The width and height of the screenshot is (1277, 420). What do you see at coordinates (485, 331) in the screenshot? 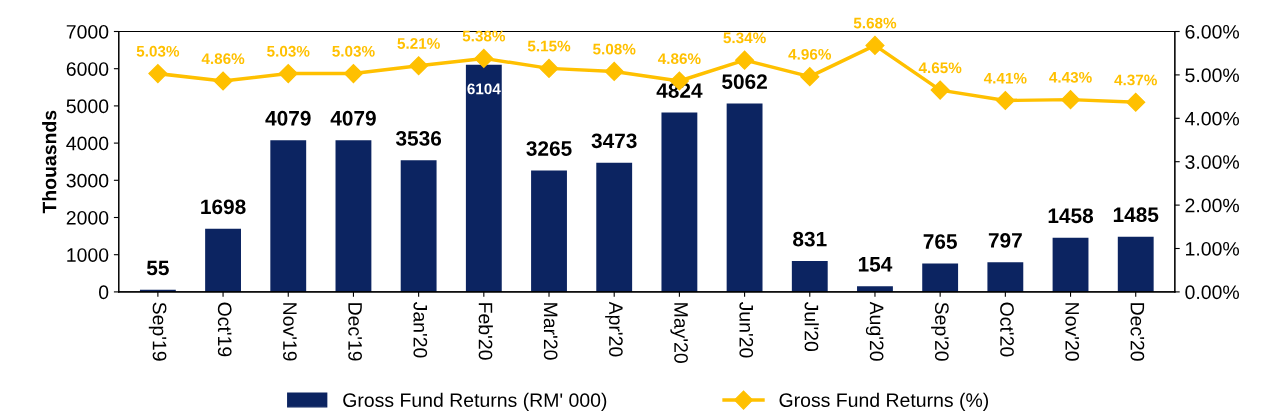
I see `x-tick-label: Feb'20` at bounding box center [485, 331].